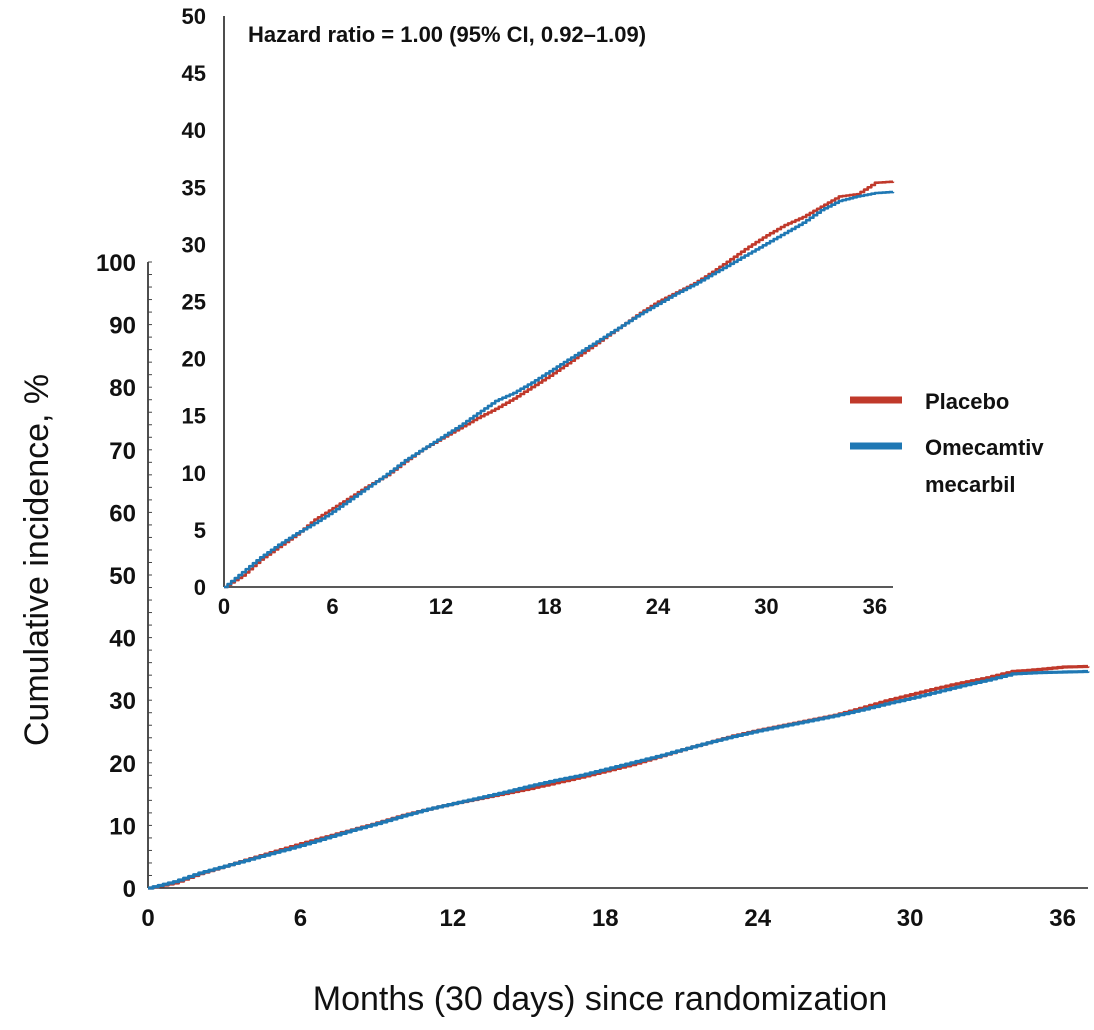 This screenshot has width=1094, height=1030. I want to click on inset-y-tick-label: 10, so click(194, 473).